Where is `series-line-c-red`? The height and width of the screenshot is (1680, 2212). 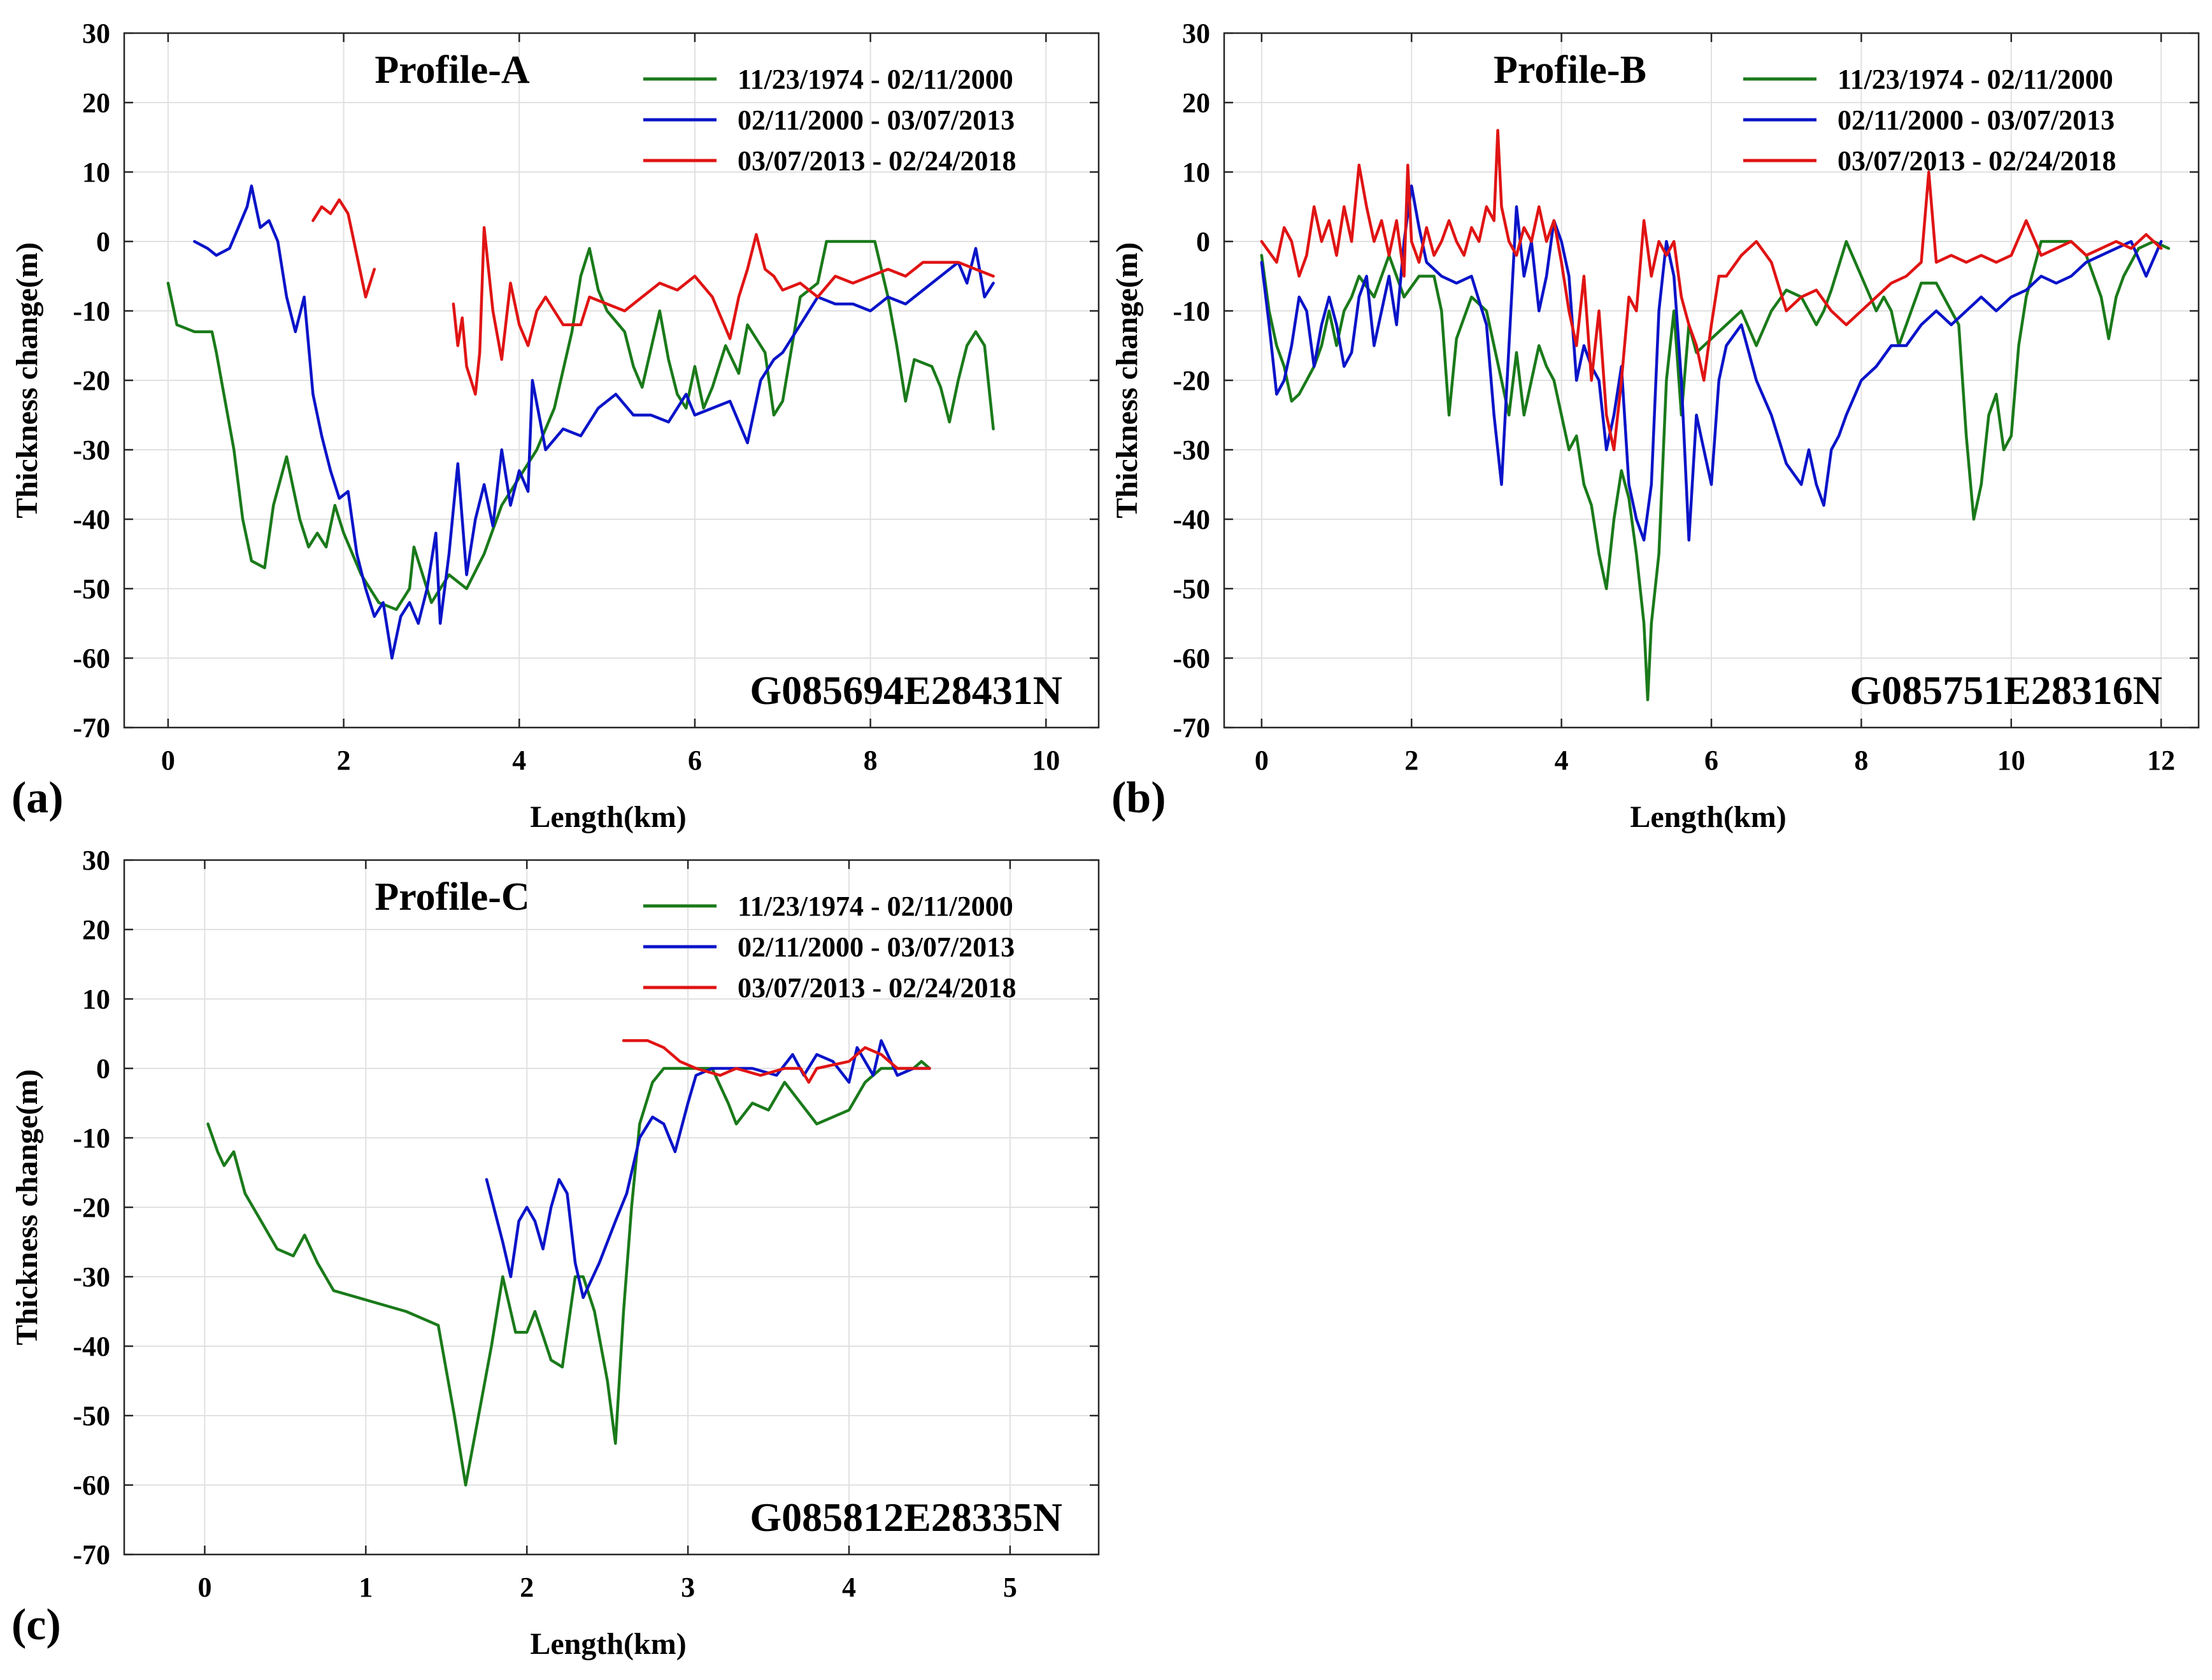
series-line-c-red is located at coordinates (776, 1061).